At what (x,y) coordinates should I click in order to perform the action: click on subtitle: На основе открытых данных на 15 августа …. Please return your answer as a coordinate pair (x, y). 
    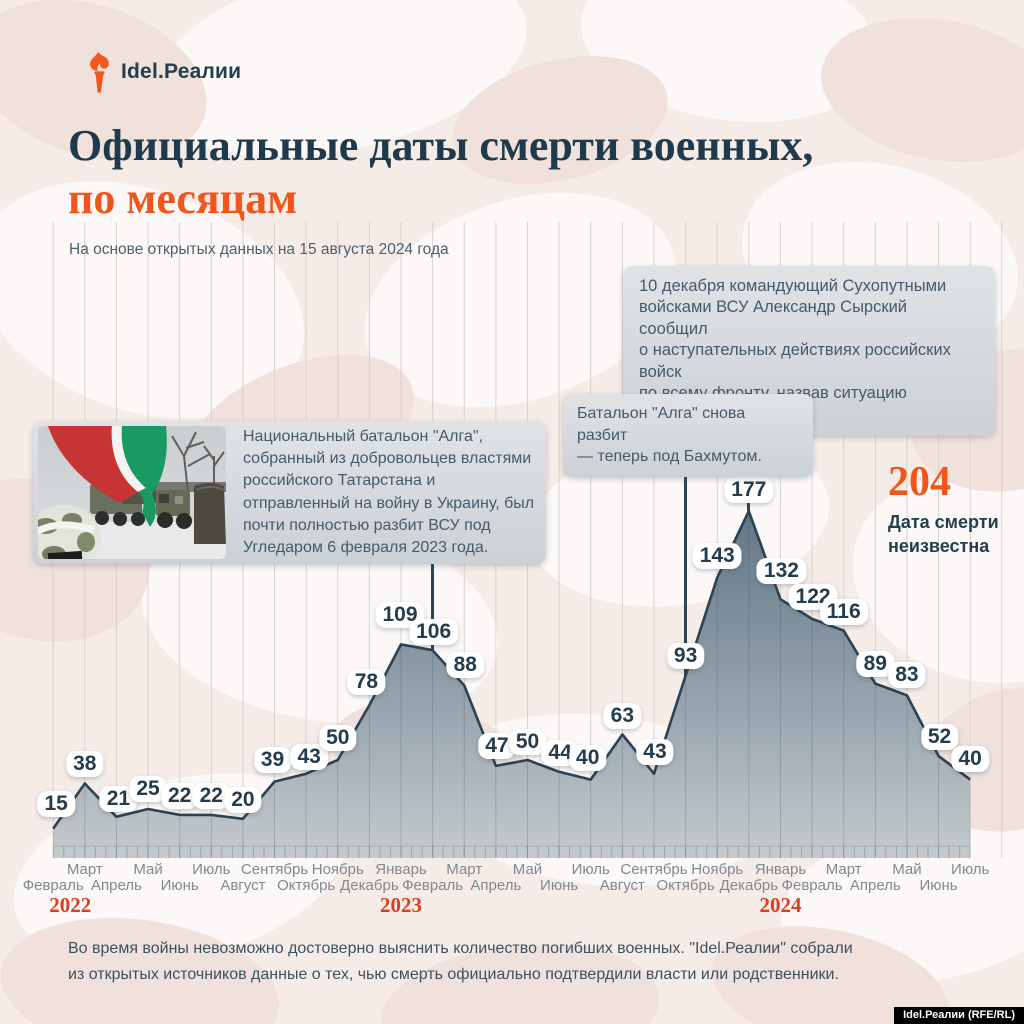
    Looking at the image, I should click on (259, 249).